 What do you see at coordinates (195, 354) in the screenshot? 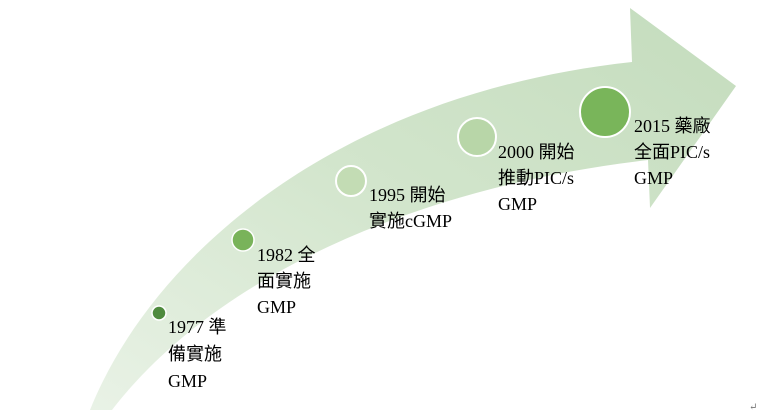
I see `label: 備實施` at bounding box center [195, 354].